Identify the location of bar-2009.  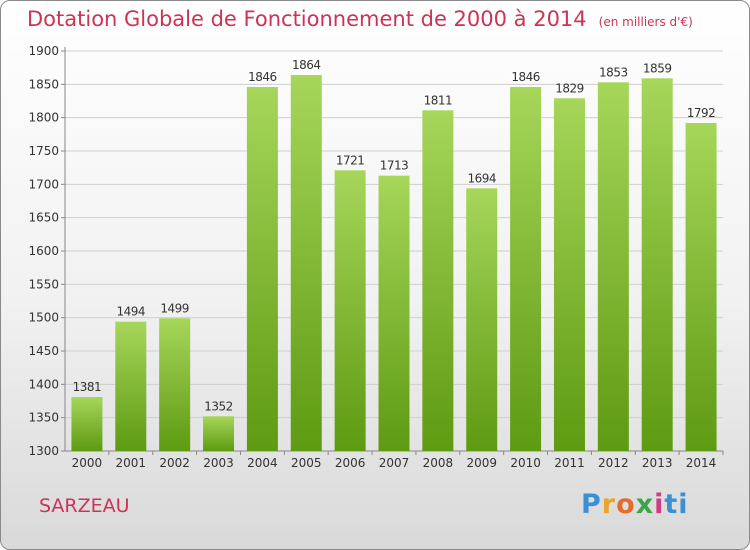
(482, 320).